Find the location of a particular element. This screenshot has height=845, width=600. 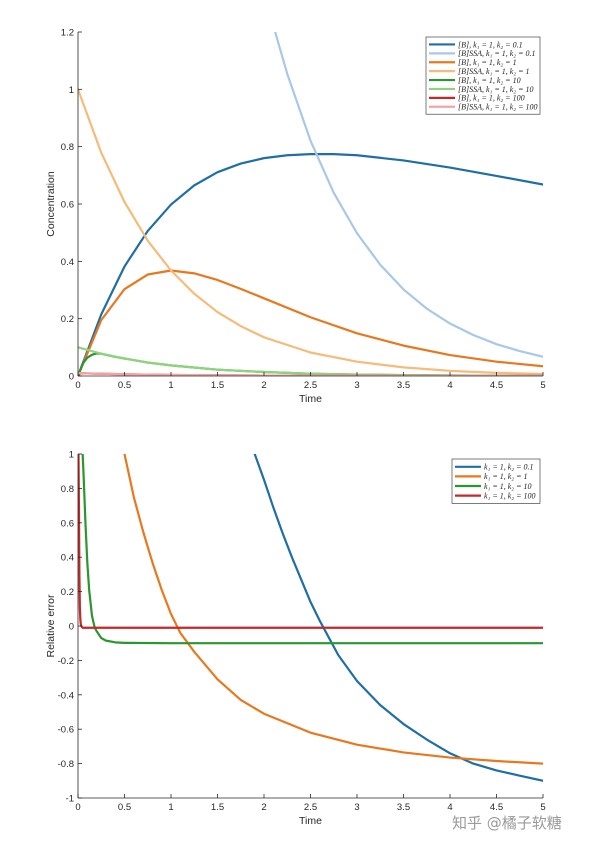

y-tick-label: -1 is located at coordinates (70, 799).